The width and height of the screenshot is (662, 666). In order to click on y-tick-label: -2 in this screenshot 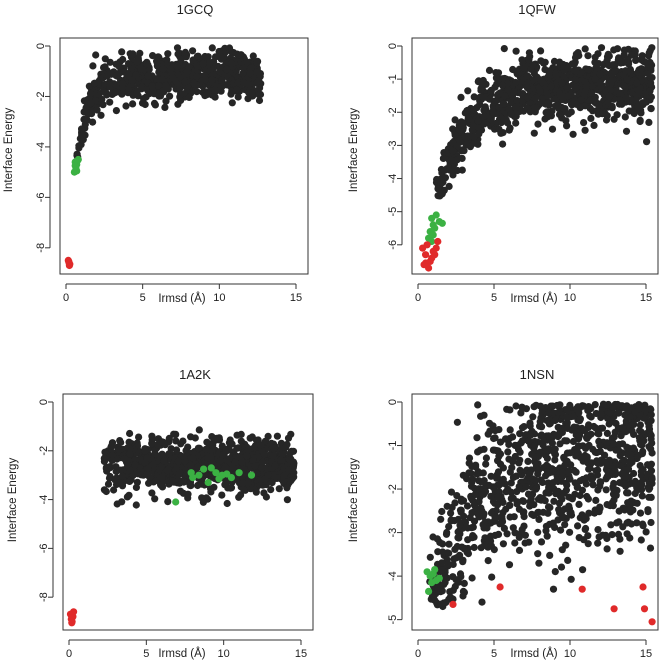, I will do `click(393, 112)`.